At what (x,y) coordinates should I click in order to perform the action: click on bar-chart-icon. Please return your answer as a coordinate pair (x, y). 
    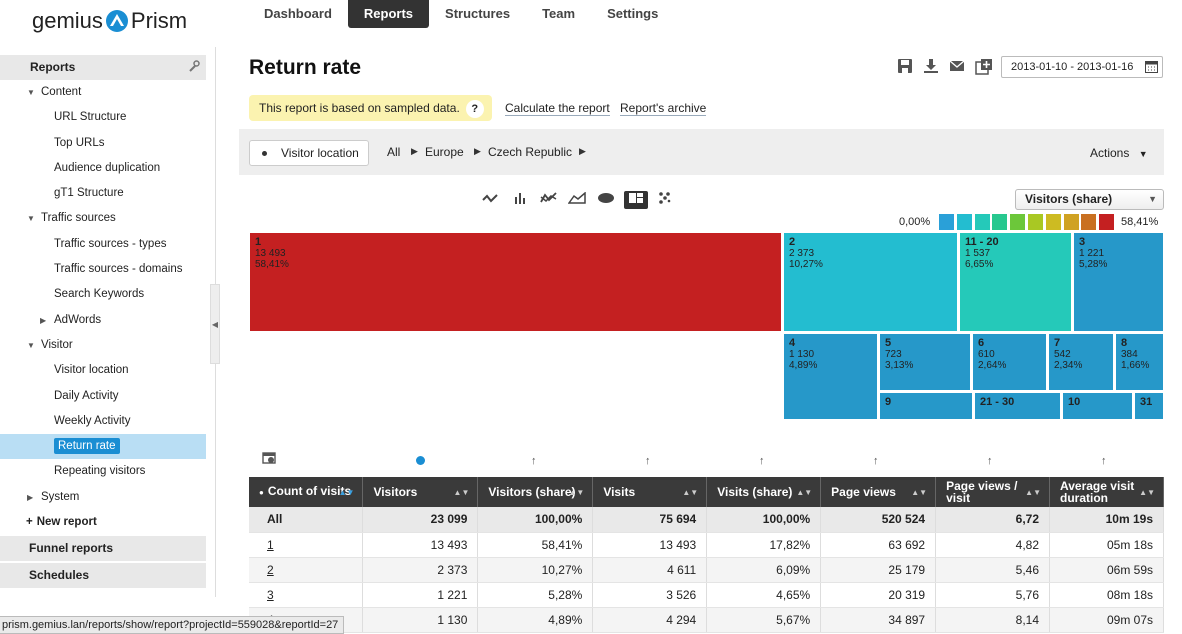
    Looking at the image, I should click on (520, 200).